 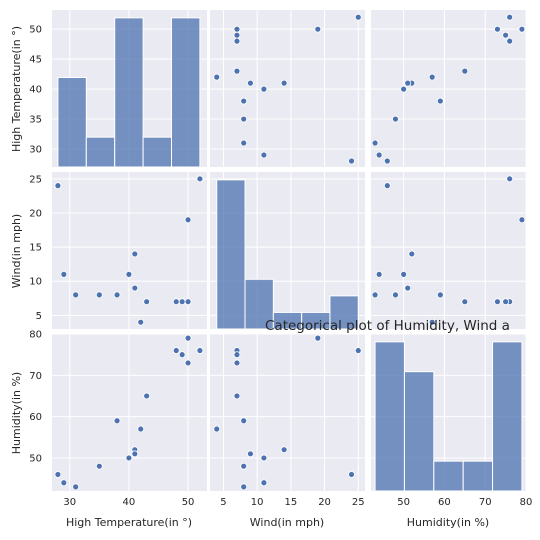 What do you see at coordinates (291, 502) in the screenshot?
I see `x-tick-label: 15` at bounding box center [291, 502].